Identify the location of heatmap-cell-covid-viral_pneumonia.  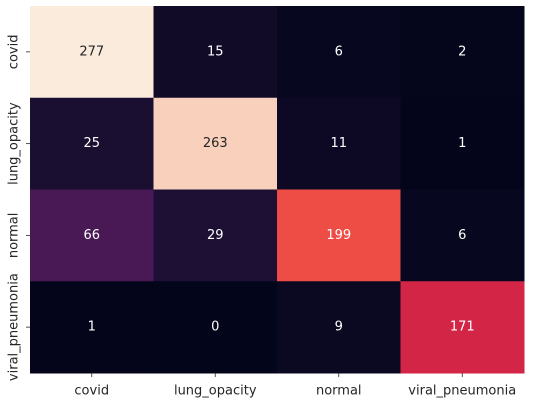
(462, 52).